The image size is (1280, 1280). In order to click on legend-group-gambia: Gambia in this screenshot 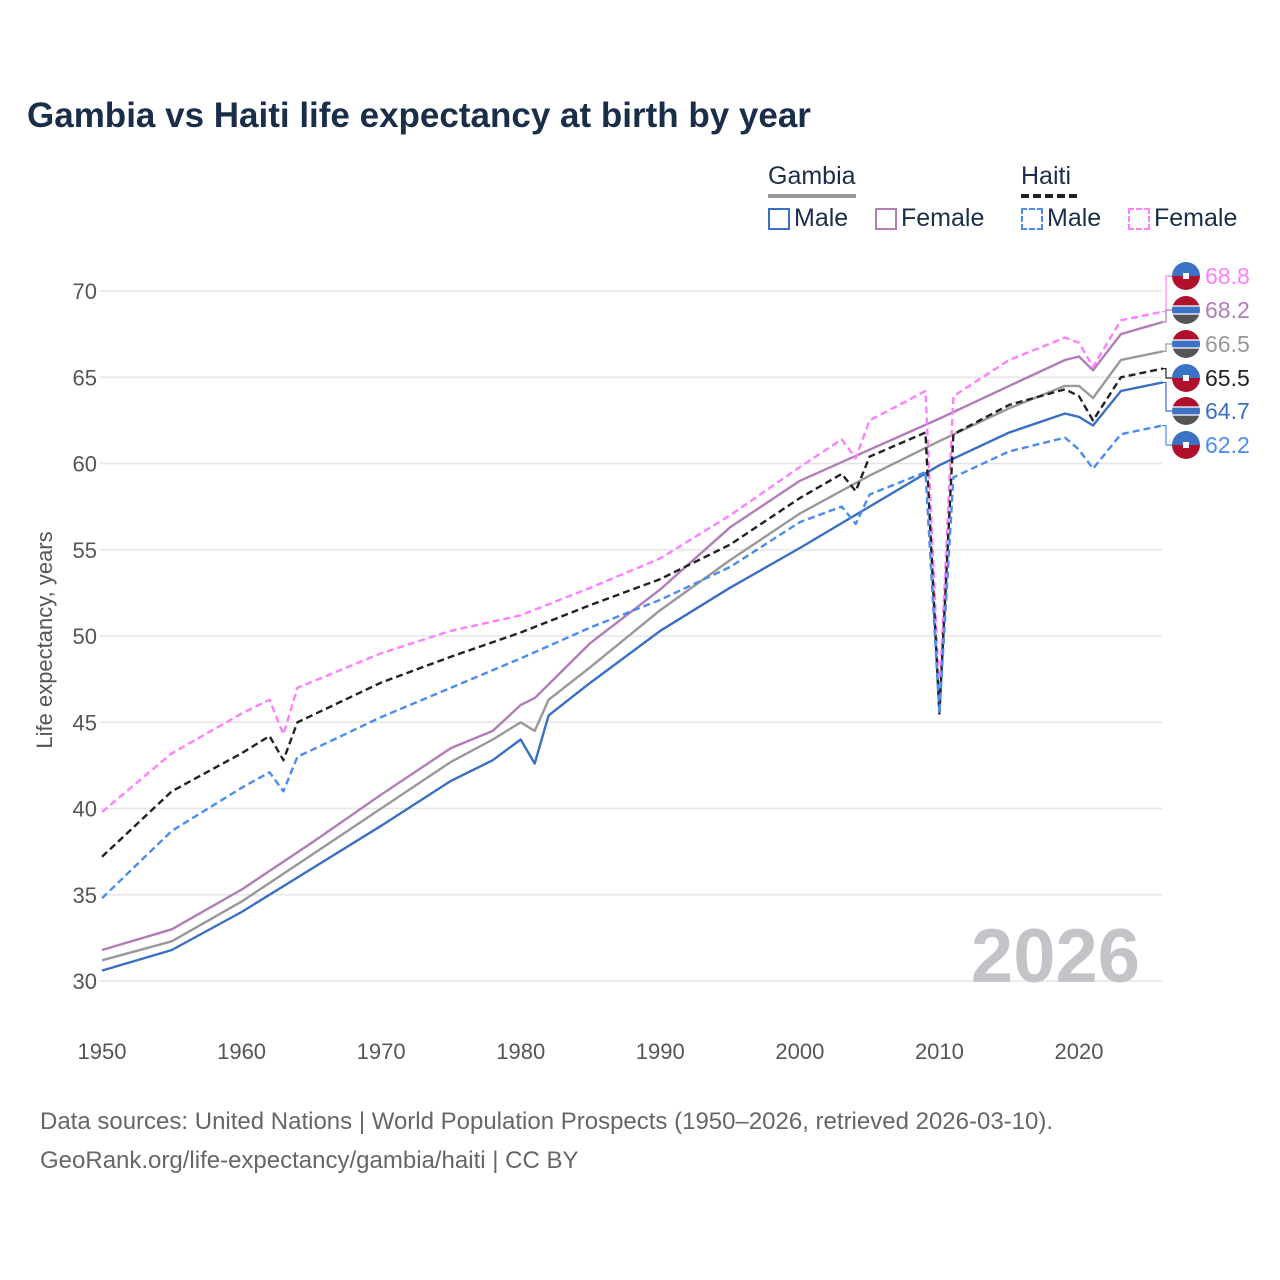, I will do `click(812, 180)`.